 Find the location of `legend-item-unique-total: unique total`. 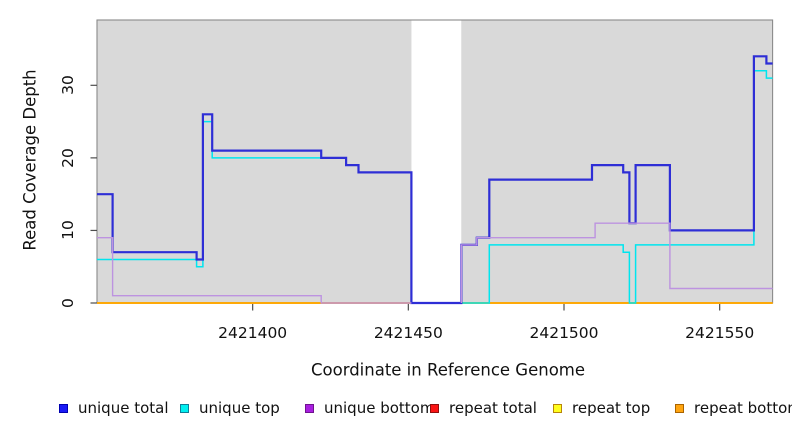

legend-item-unique-total: unique total is located at coordinates (114, 408).